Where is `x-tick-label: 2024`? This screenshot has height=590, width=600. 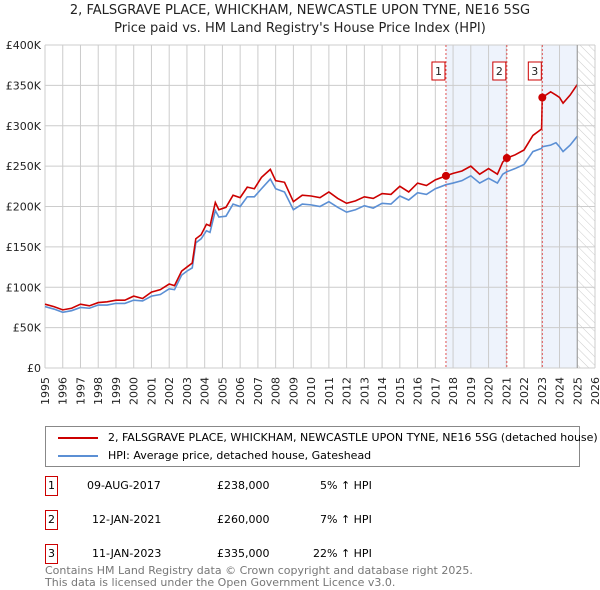
x-tick-label: 2024 is located at coordinates (560, 391).